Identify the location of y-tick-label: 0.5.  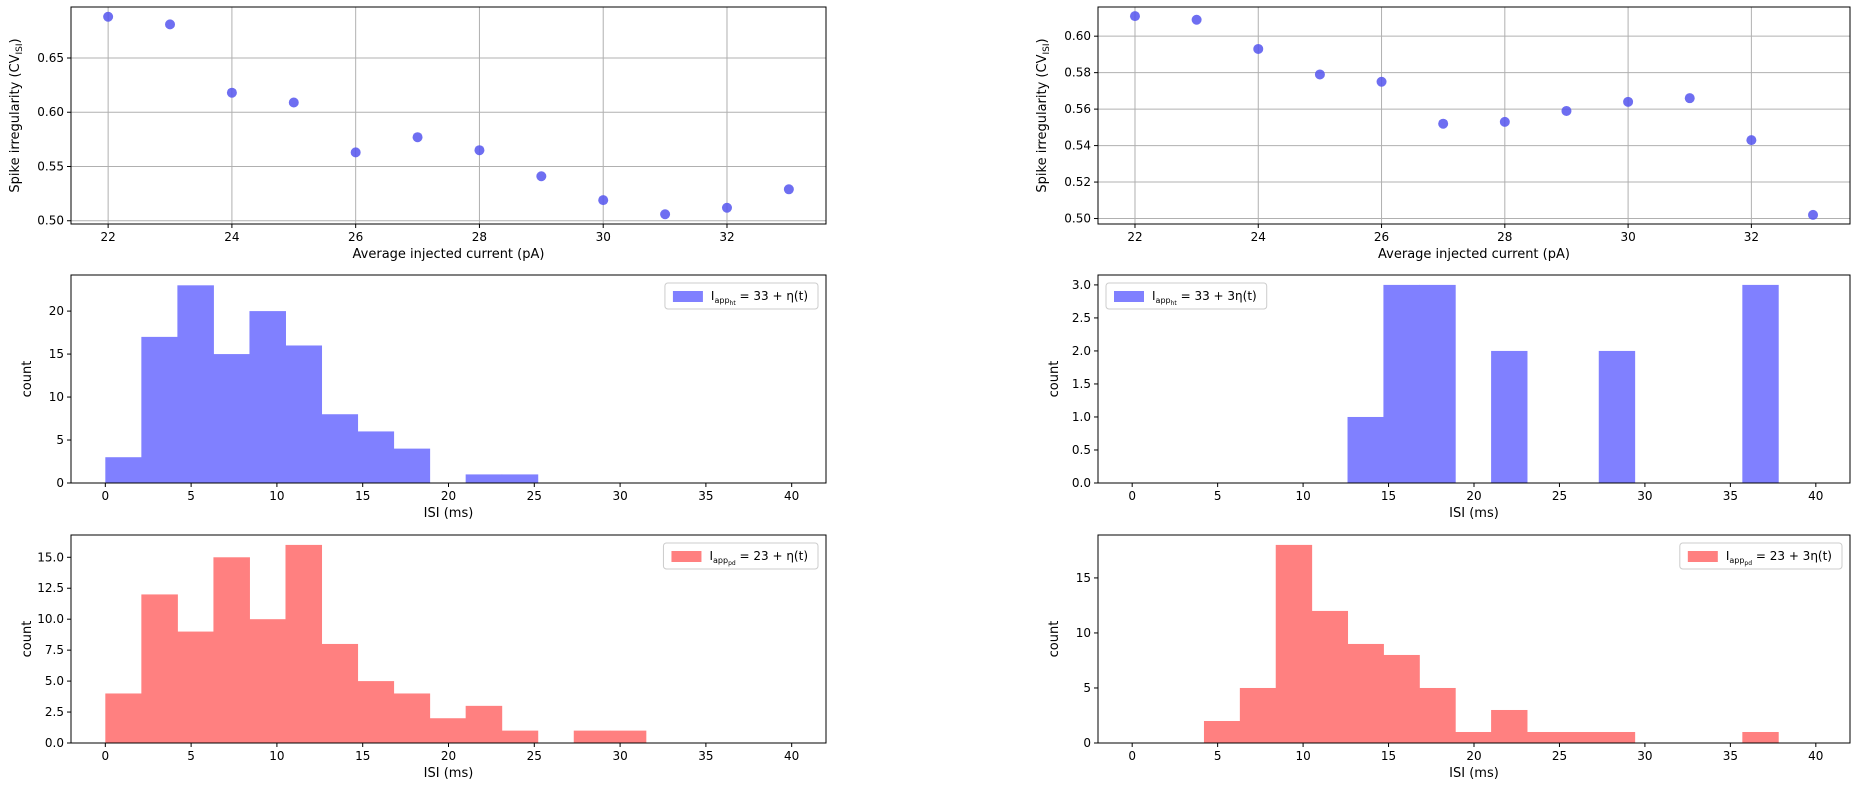
(1081, 450).